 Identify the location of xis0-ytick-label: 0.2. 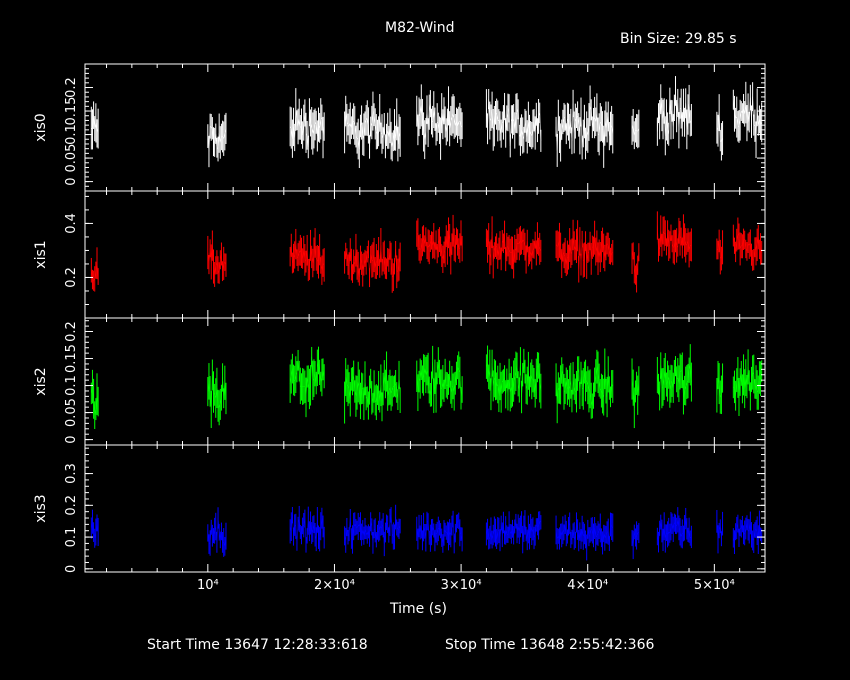
(71, 87).